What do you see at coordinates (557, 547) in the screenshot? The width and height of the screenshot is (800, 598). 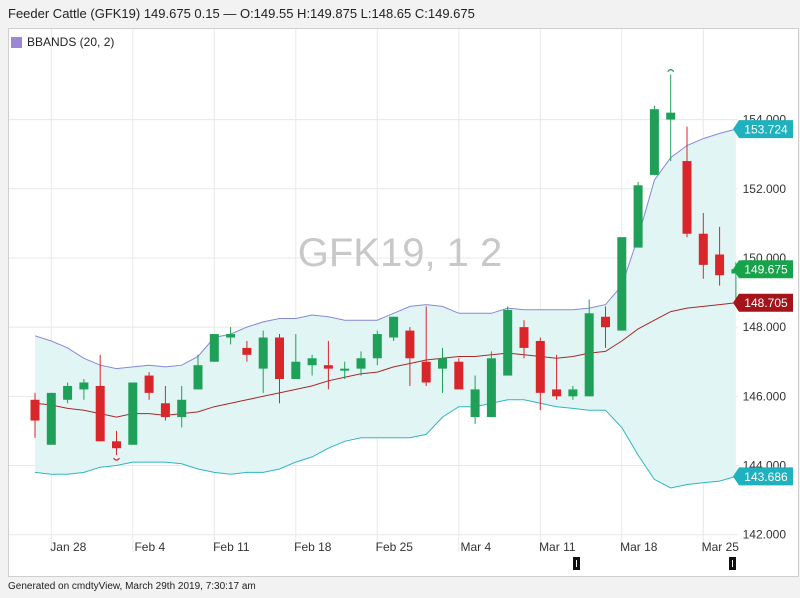 I see `x-tick-label: Mar 11` at bounding box center [557, 547].